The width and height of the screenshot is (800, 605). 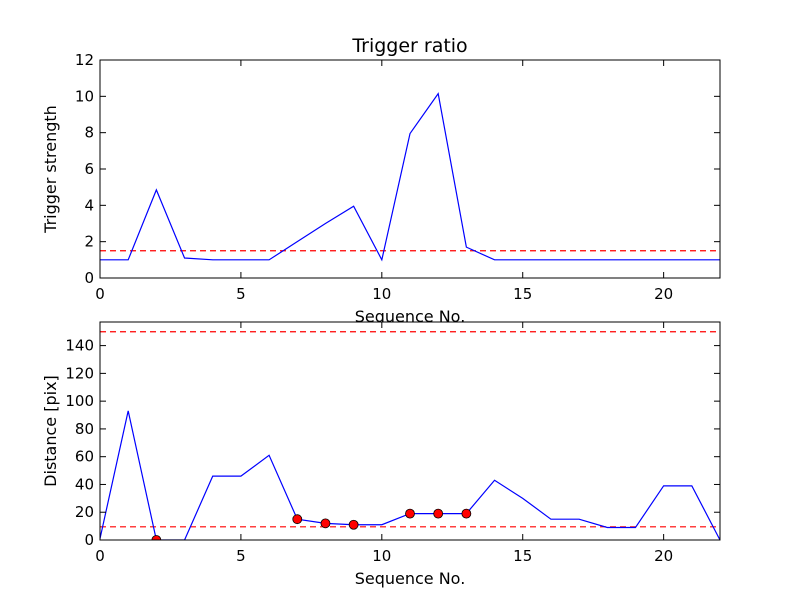 I want to click on y-tick-label: 60, so click(x=84, y=457).